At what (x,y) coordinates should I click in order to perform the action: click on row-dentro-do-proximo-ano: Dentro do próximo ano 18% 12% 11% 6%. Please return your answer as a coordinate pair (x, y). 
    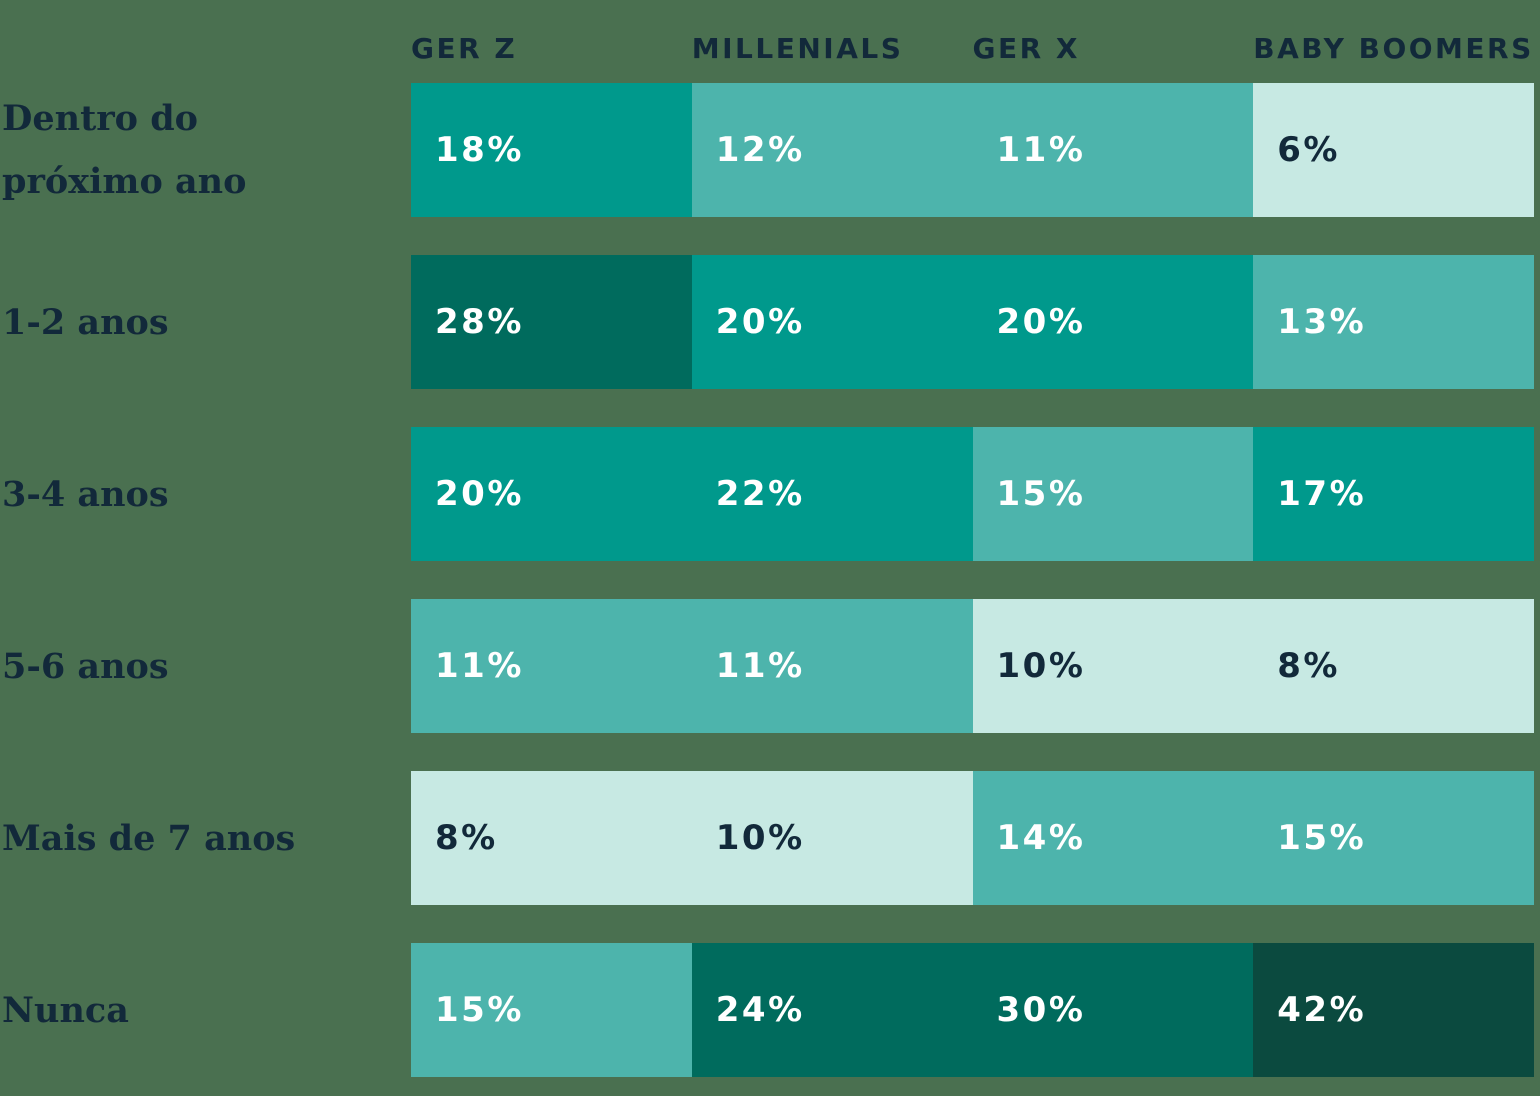
    Looking at the image, I should click on (767, 150).